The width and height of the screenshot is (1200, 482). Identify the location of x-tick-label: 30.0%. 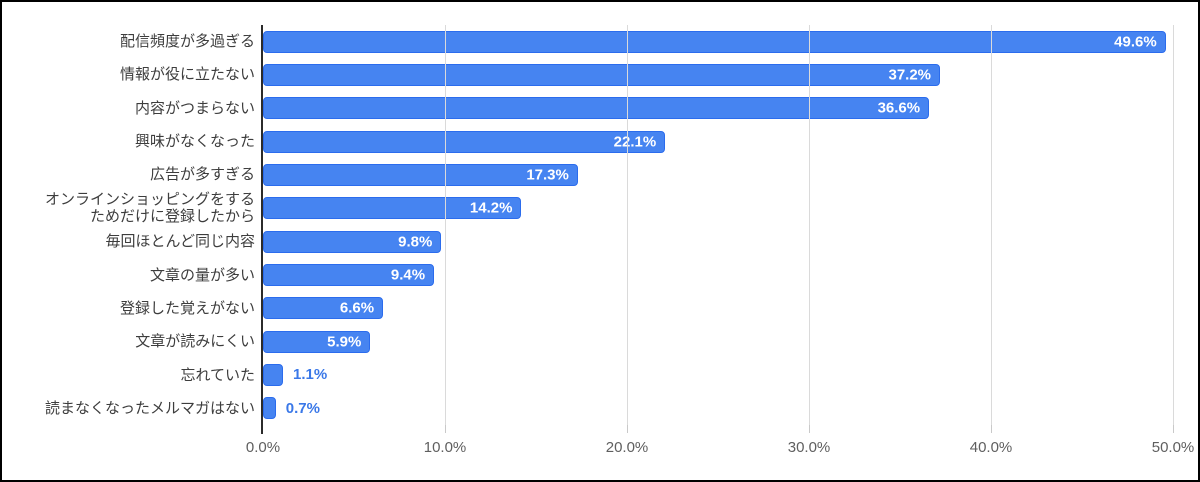
(809, 447).